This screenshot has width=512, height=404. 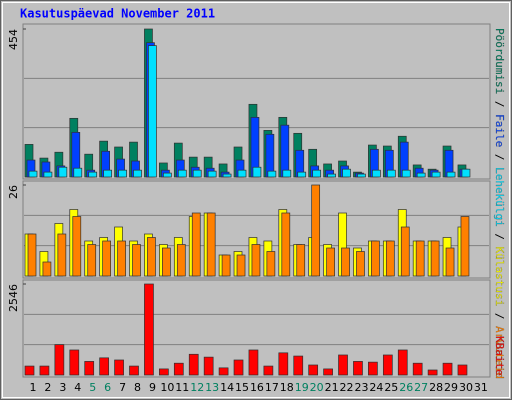 What do you see at coordinates (391, 387) in the screenshot?
I see `x-tick-label: 25` at bounding box center [391, 387].